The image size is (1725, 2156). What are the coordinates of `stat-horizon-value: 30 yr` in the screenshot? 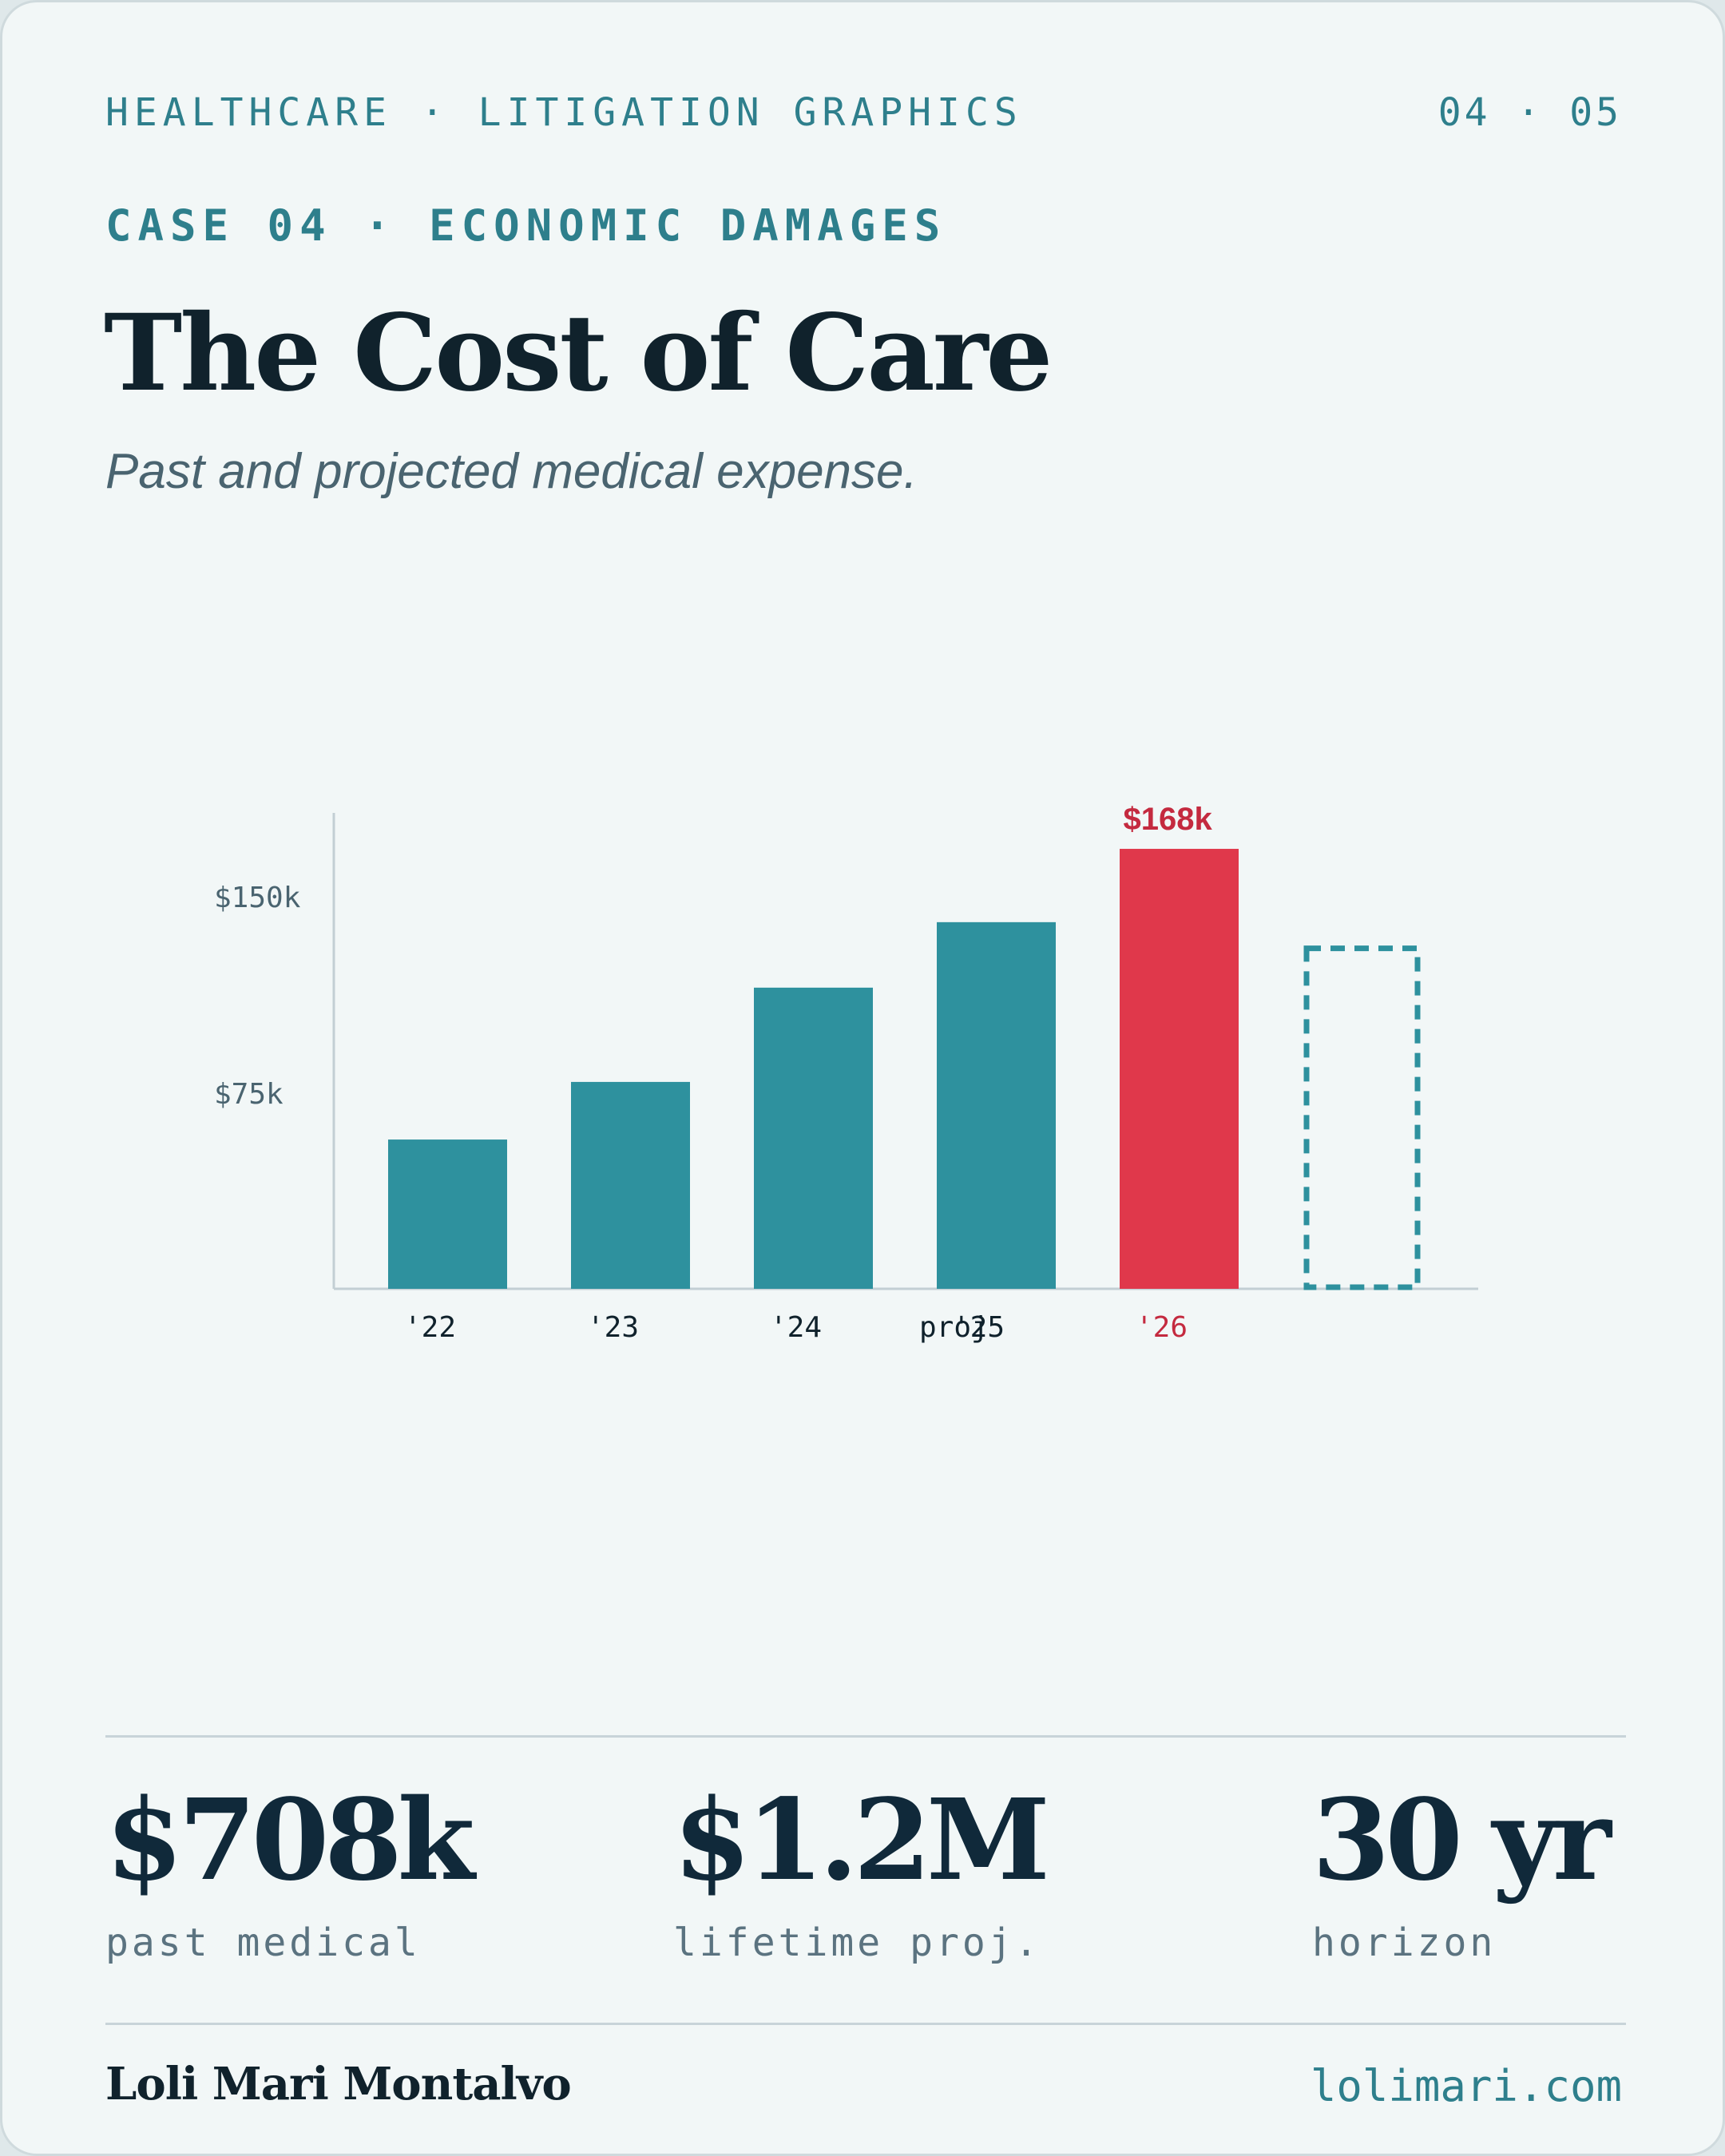 It's located at (1462, 1840).